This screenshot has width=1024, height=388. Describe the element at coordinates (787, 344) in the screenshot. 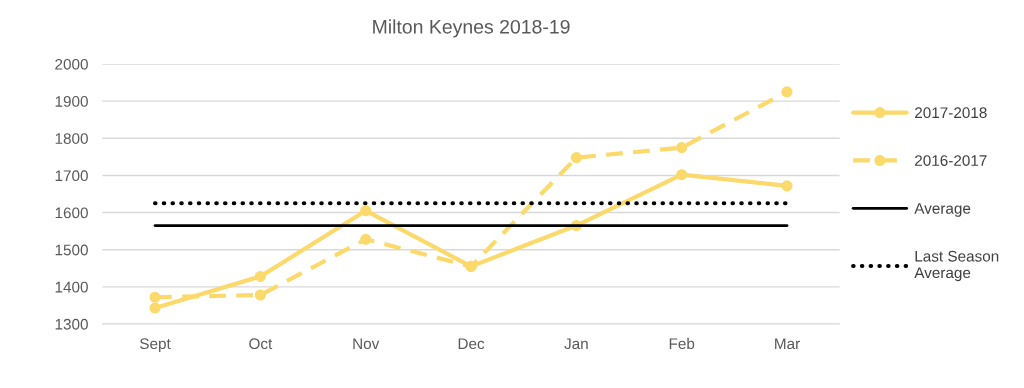

I see `x-tick-label: Mar` at that location.